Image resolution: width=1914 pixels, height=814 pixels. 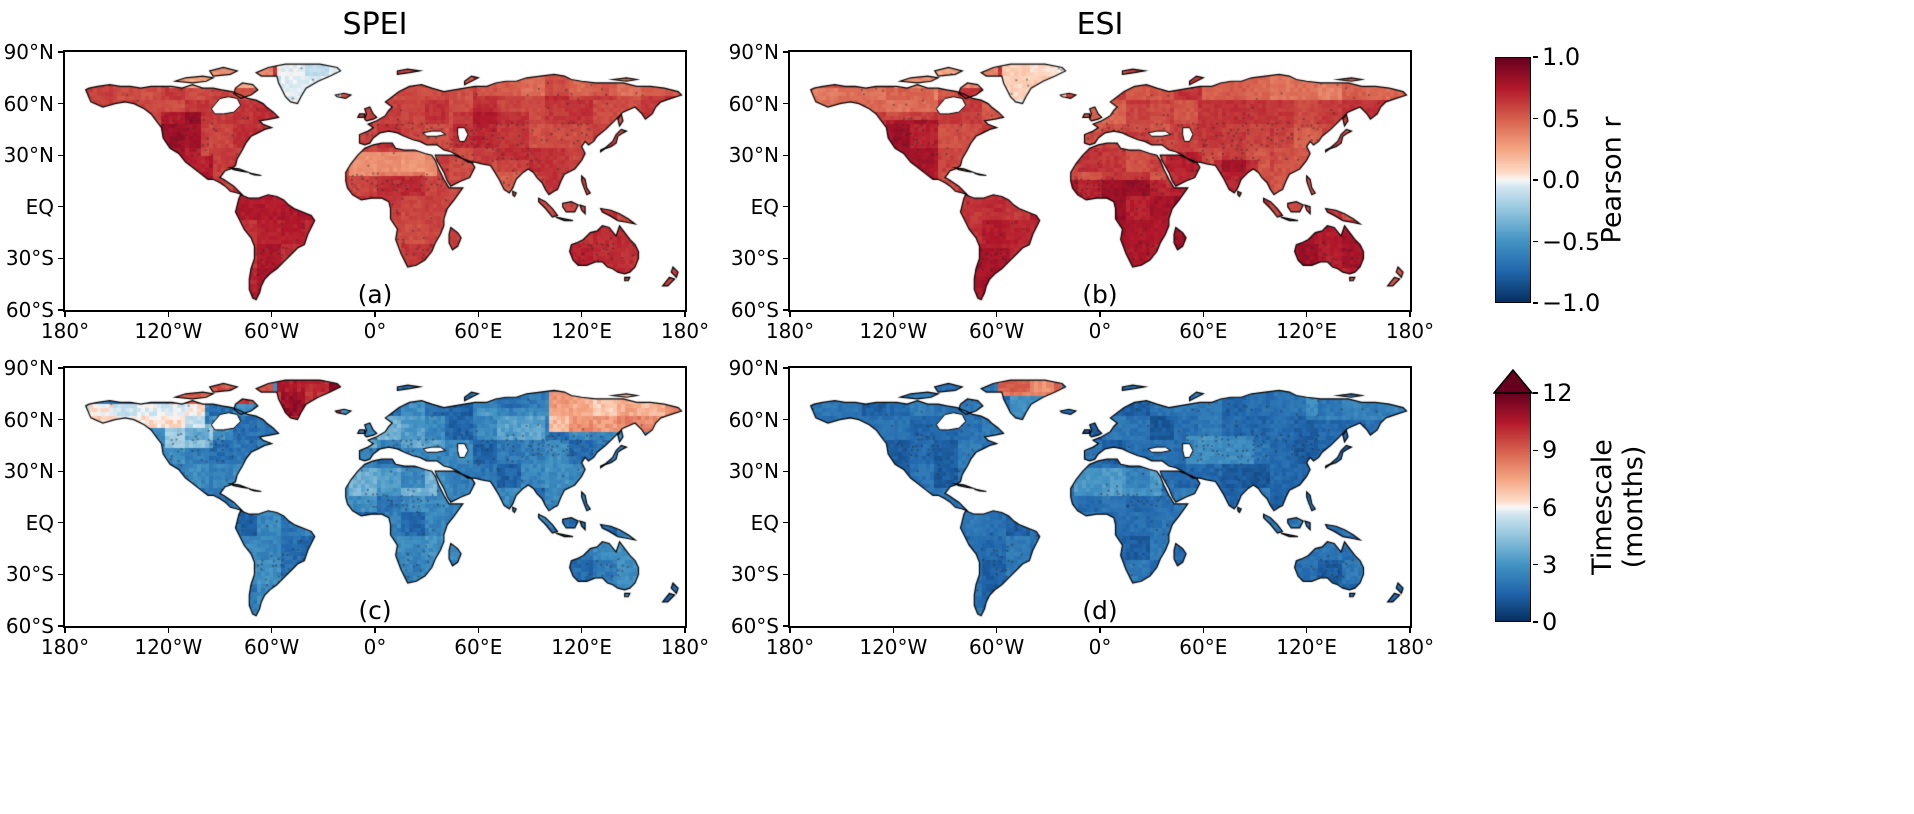 What do you see at coordinates (1561, 180) in the screenshot?
I see `colorbar-tick-label: 0.0` at bounding box center [1561, 180].